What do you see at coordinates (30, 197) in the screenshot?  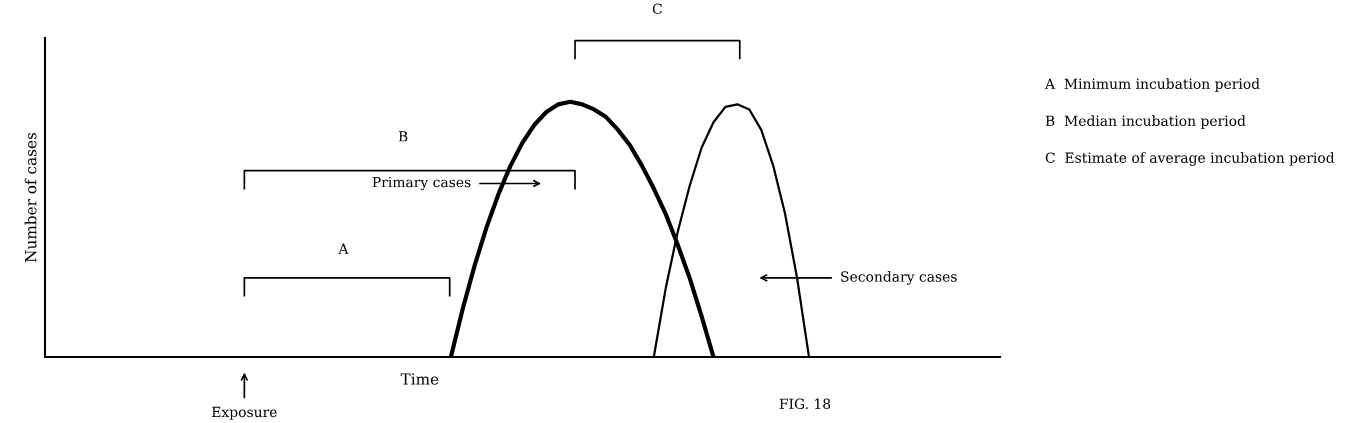 I see `y-axis-title: Number of cases` at bounding box center [30, 197].